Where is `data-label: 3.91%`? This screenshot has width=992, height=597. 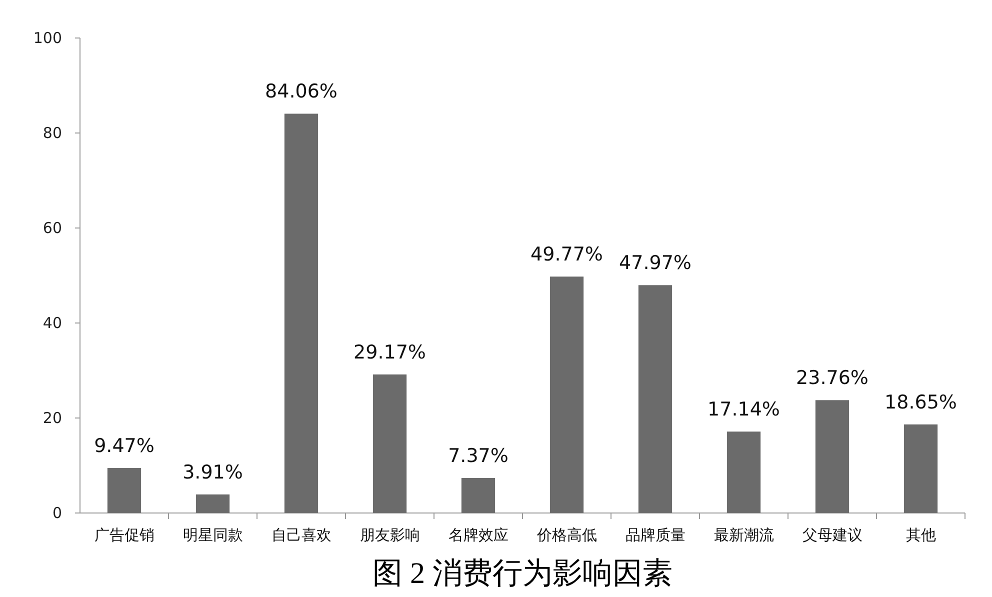 data-label: 3.91% is located at coordinates (212, 472).